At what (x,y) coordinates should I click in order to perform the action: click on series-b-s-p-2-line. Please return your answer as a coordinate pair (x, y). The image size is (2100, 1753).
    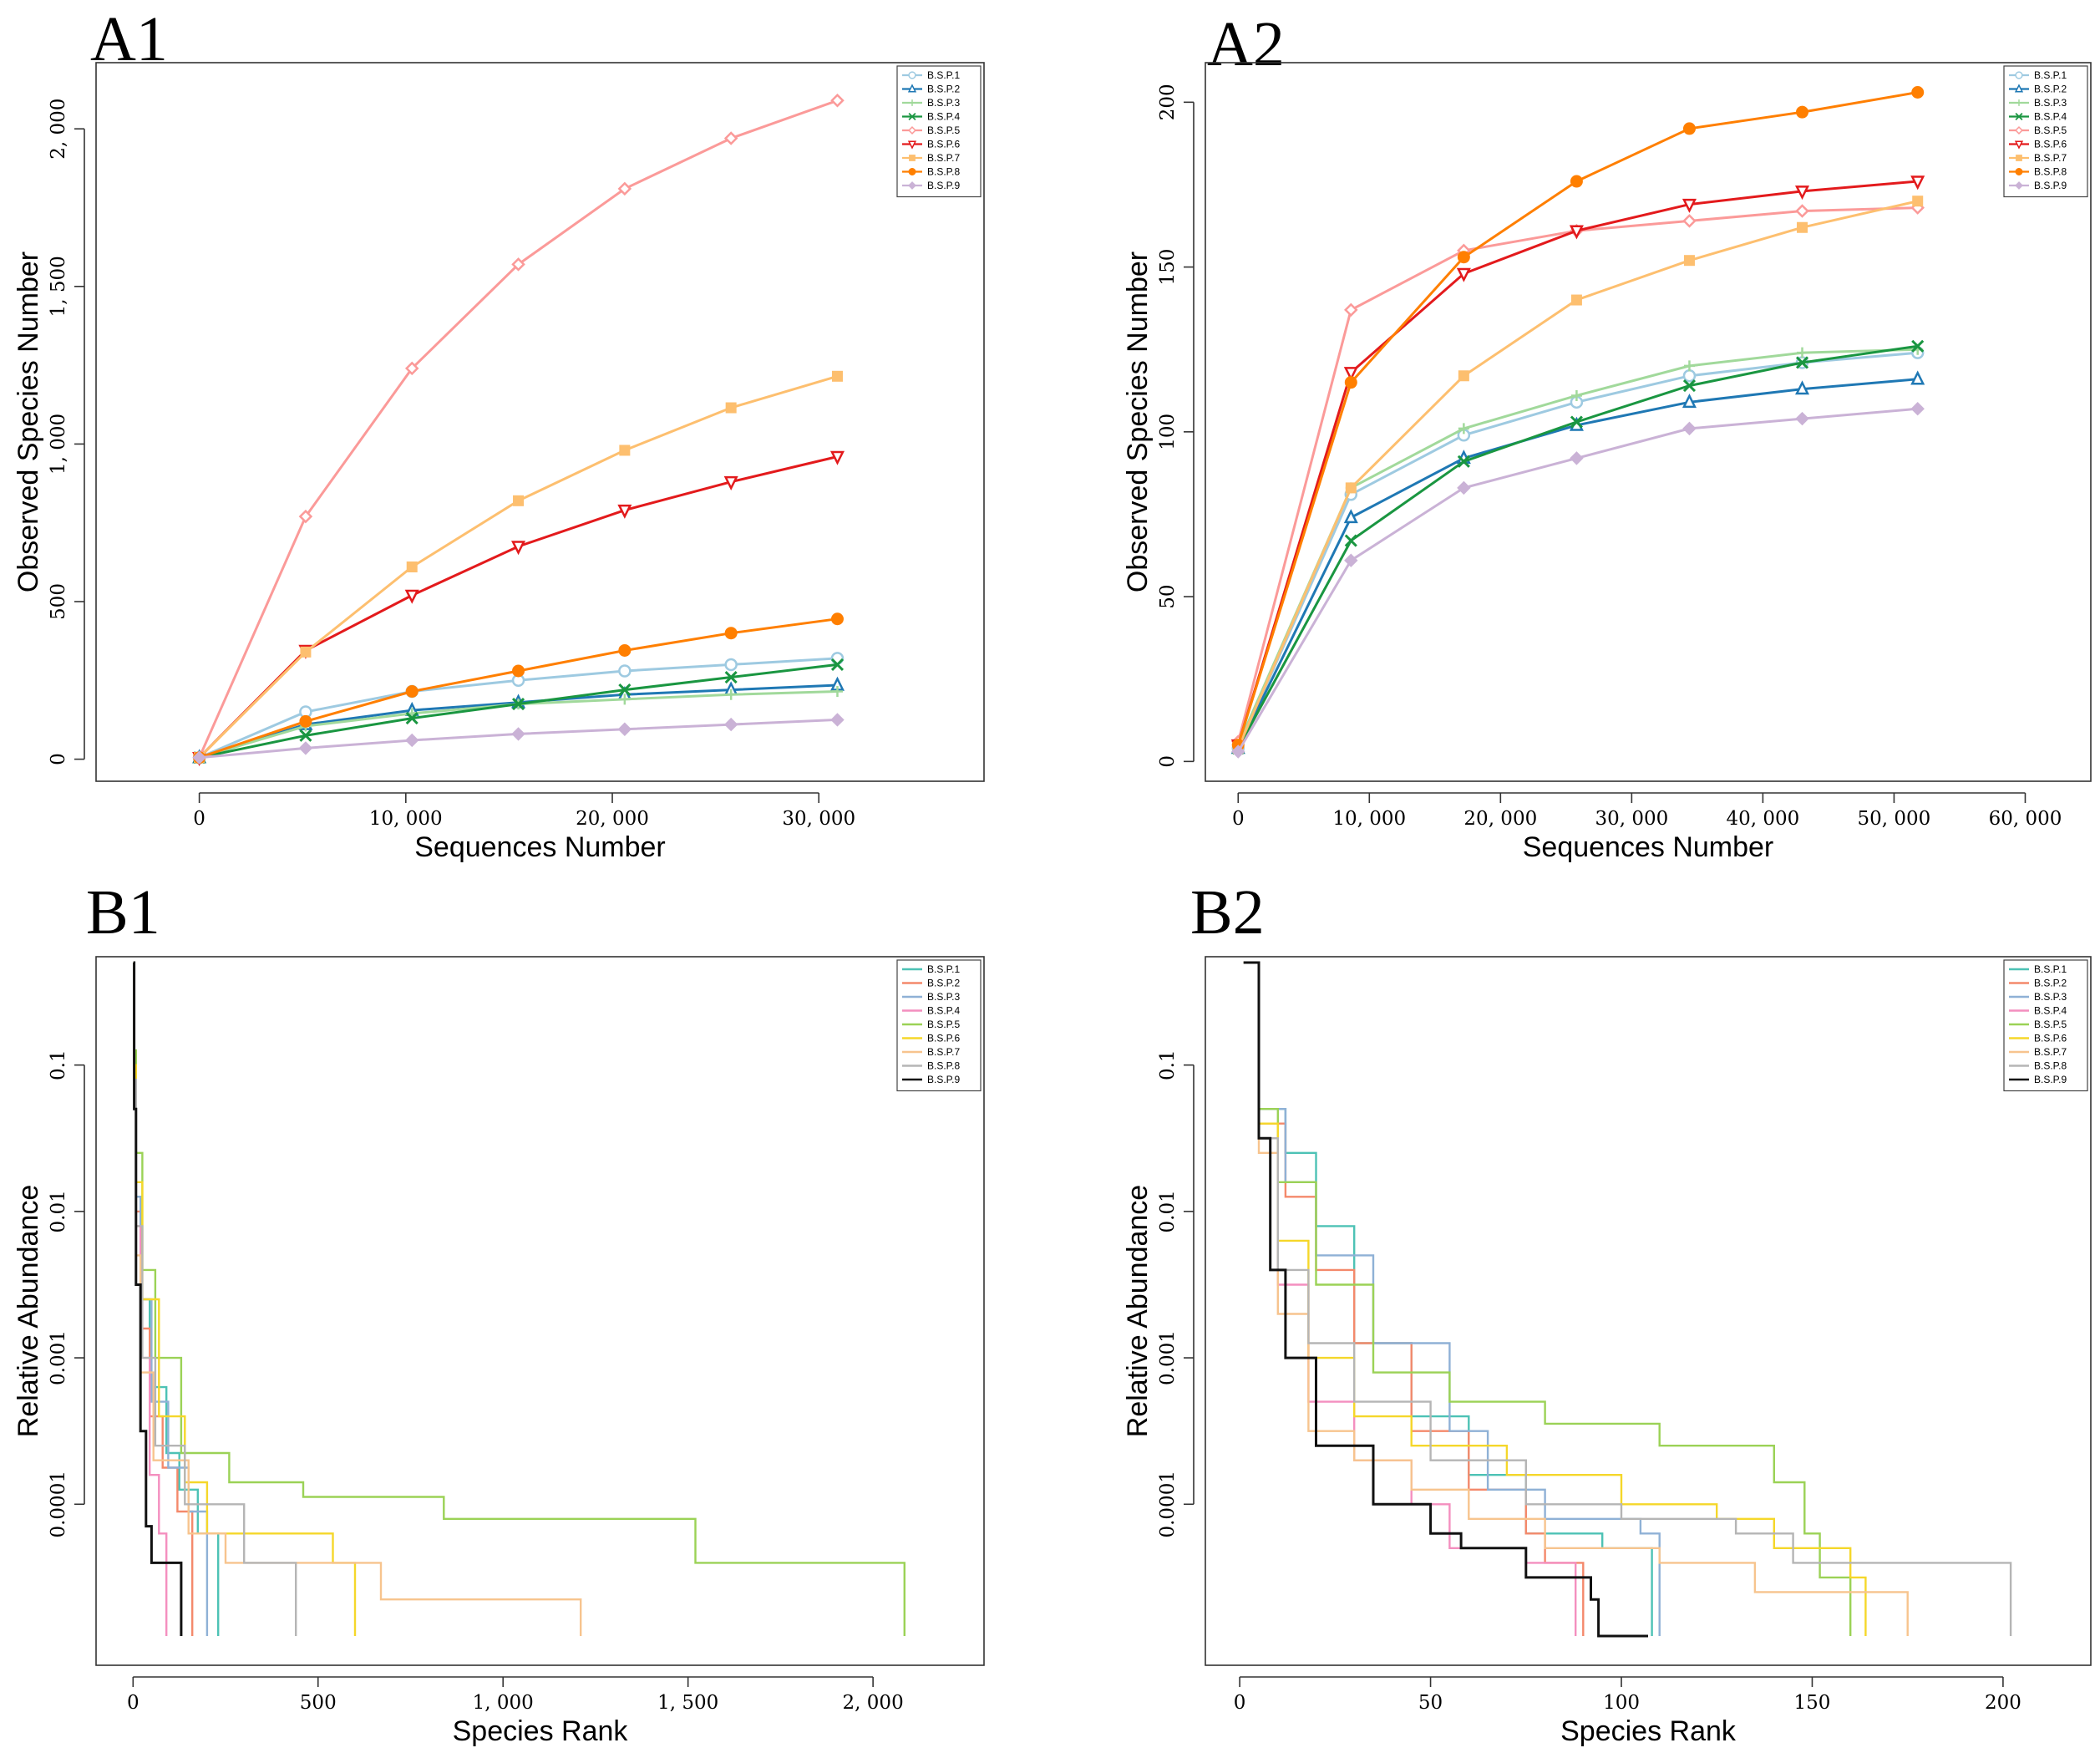
    Looking at the image, I should click on (1577, 564).